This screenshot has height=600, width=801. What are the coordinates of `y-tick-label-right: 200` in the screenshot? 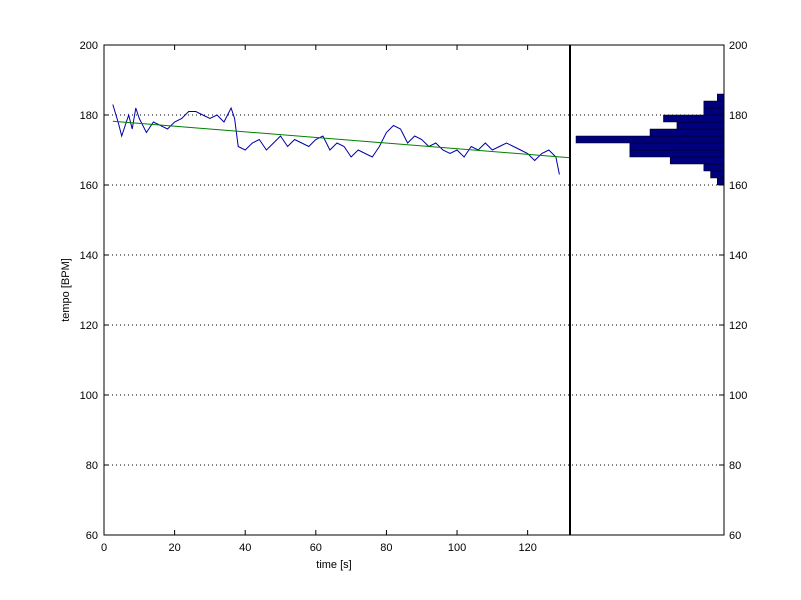 It's located at (738, 46).